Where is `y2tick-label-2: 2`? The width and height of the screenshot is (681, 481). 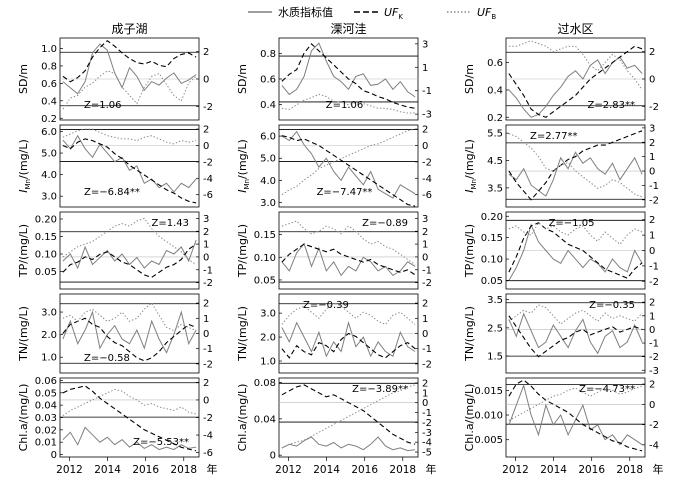 y2tick-label-2: 2 is located at coordinates (206, 52).